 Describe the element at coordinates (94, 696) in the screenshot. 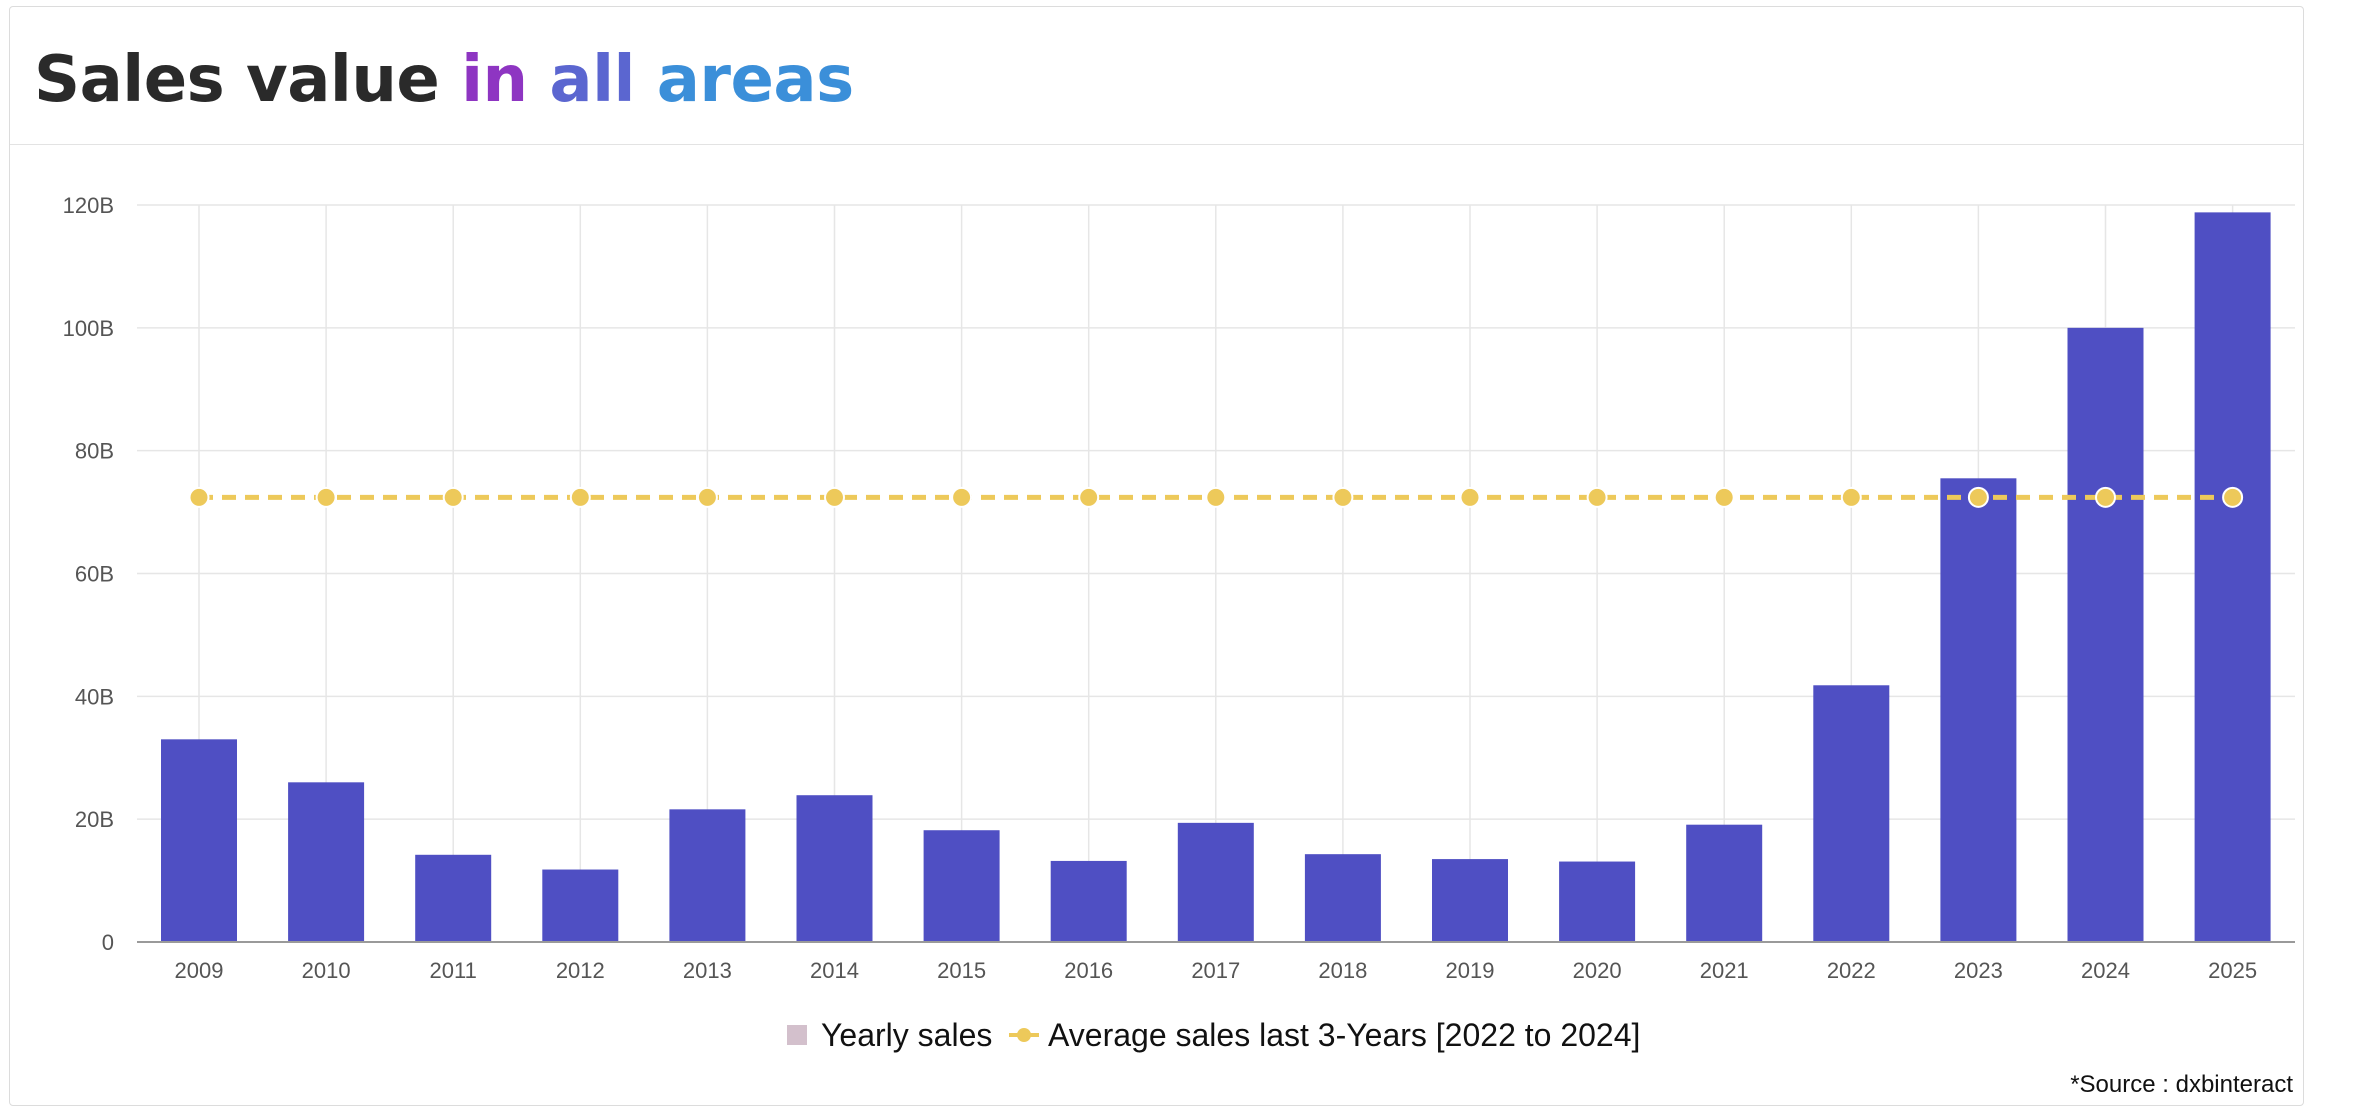

I see `y-tick-label: 40B` at that location.